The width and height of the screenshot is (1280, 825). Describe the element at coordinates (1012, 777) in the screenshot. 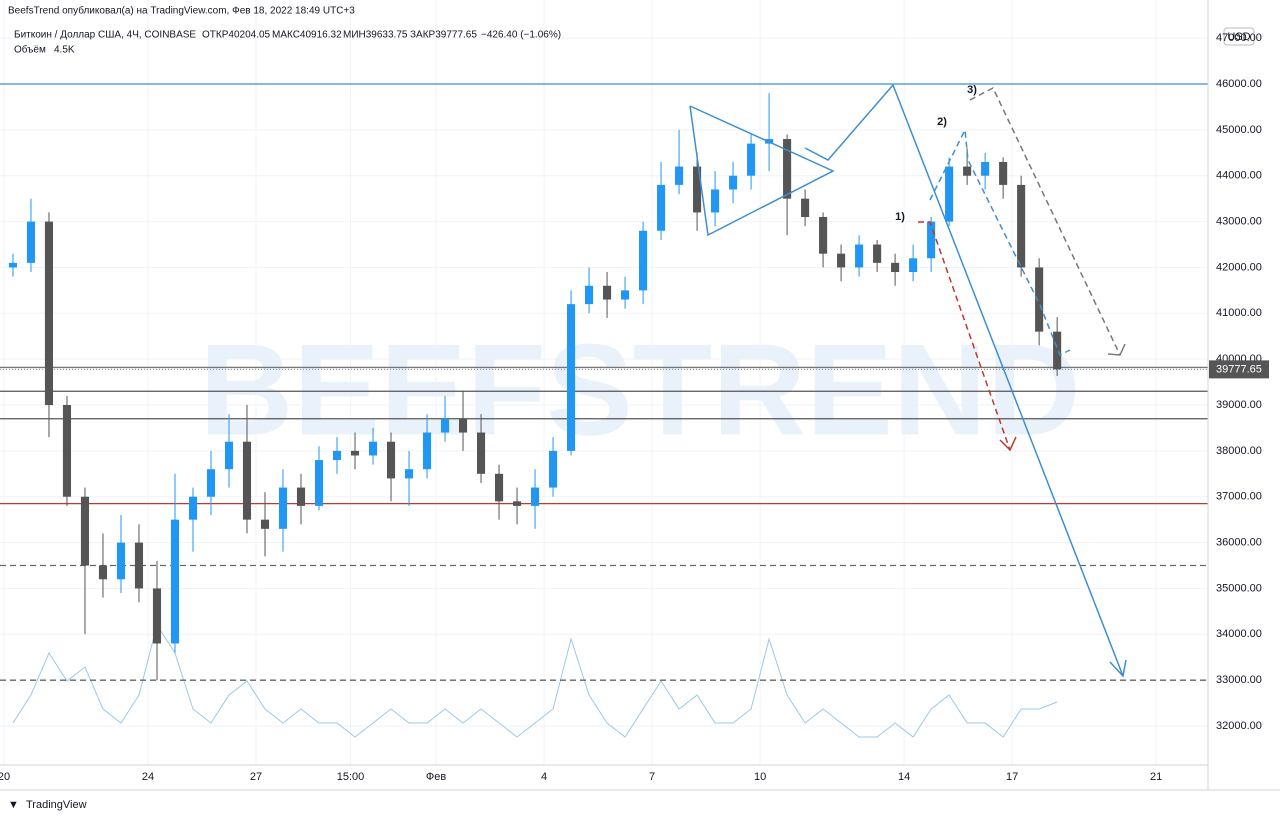

I see `x-tick-label: 17` at that location.